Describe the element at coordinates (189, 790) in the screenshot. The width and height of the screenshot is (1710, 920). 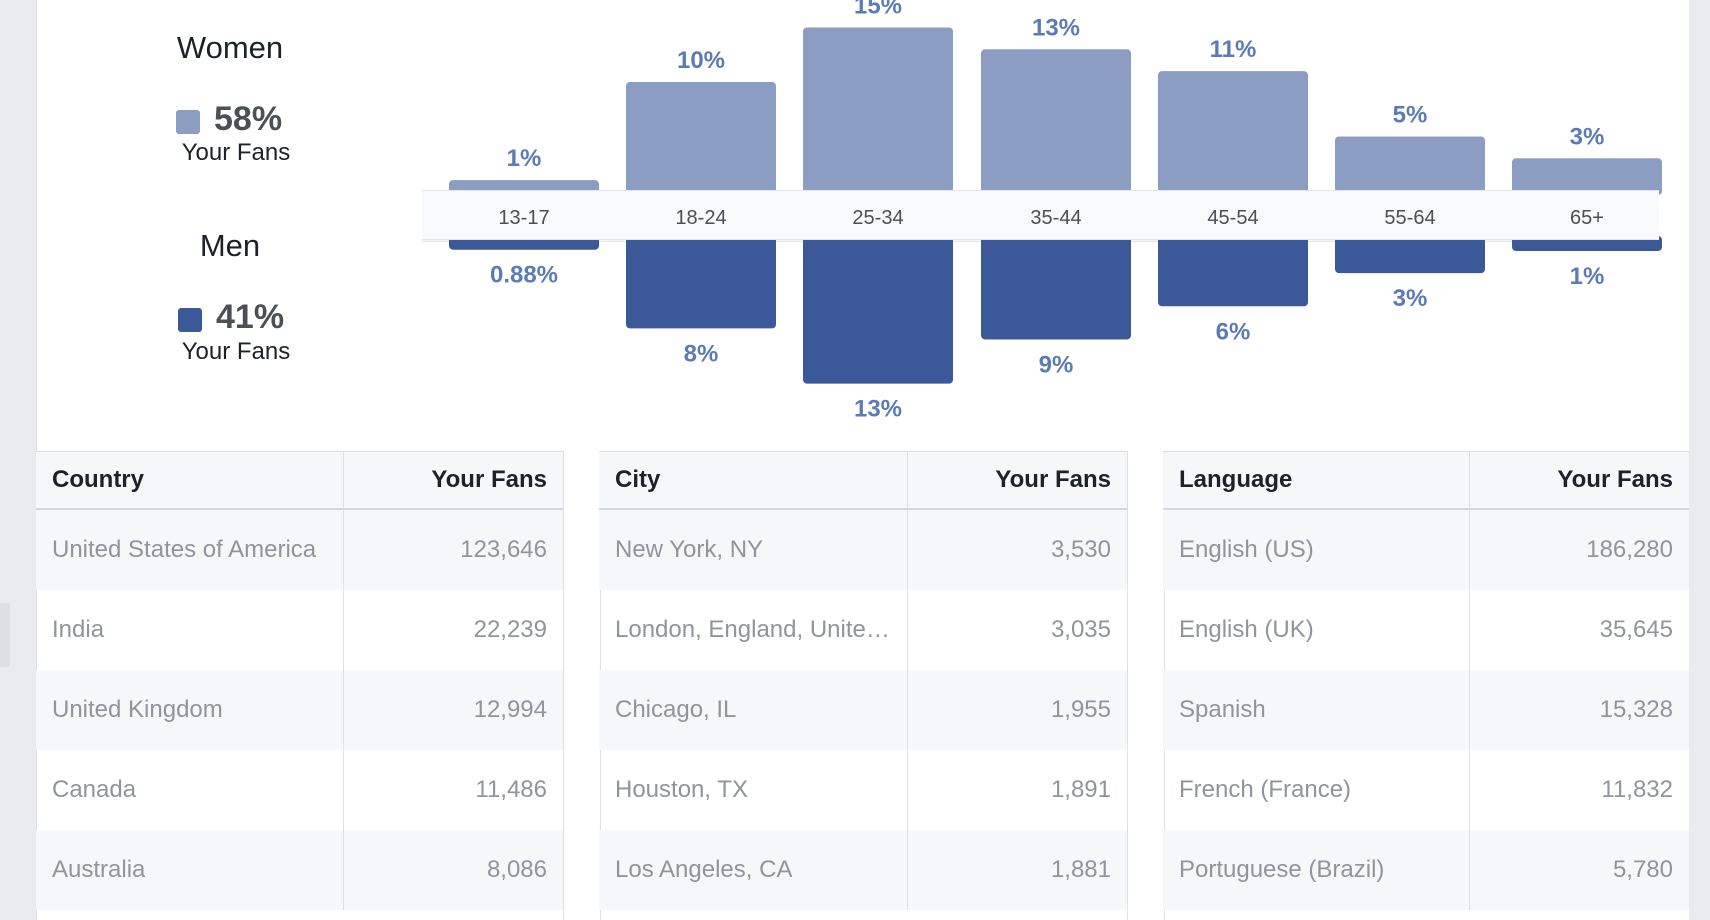
I see `row-name-cell: Canada` at that location.